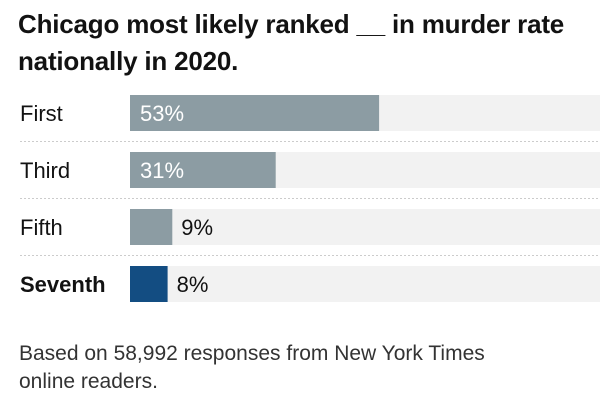 This screenshot has width=600, height=400. What do you see at coordinates (63, 284) in the screenshot?
I see `category-label: Seventh` at bounding box center [63, 284].